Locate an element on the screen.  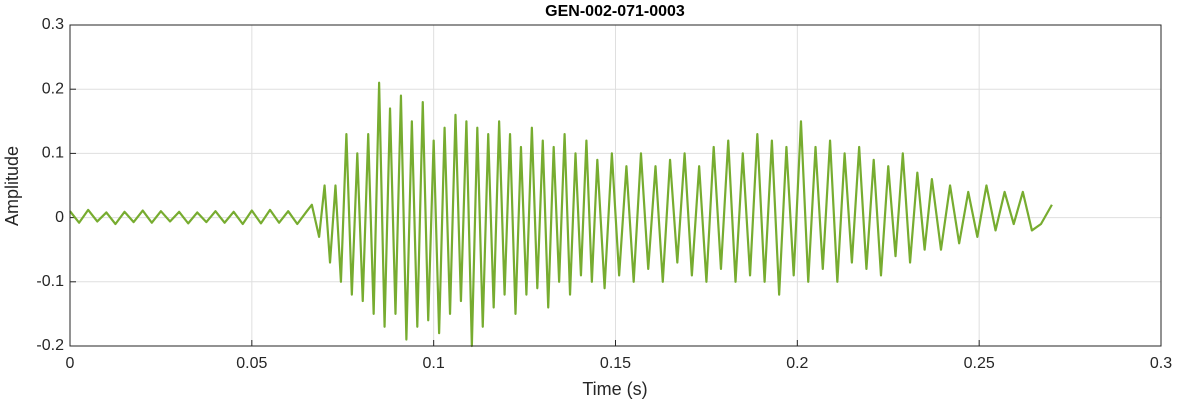
y-tick-label: -0.2 is located at coordinates (50, 345).